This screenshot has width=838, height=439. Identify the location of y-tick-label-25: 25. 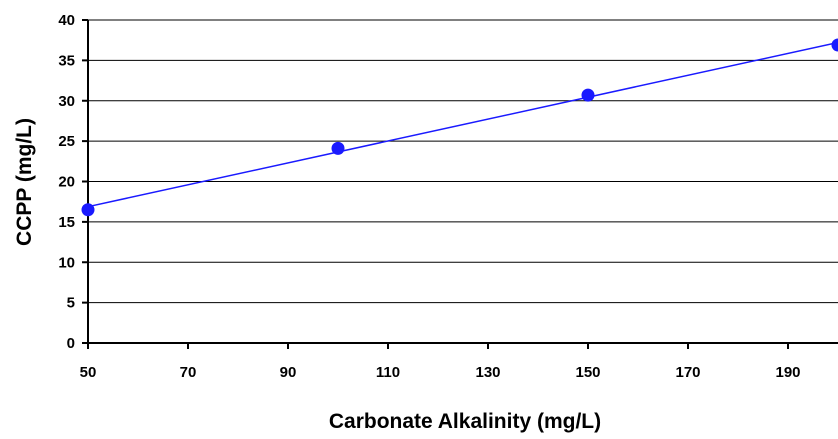
(66, 141).